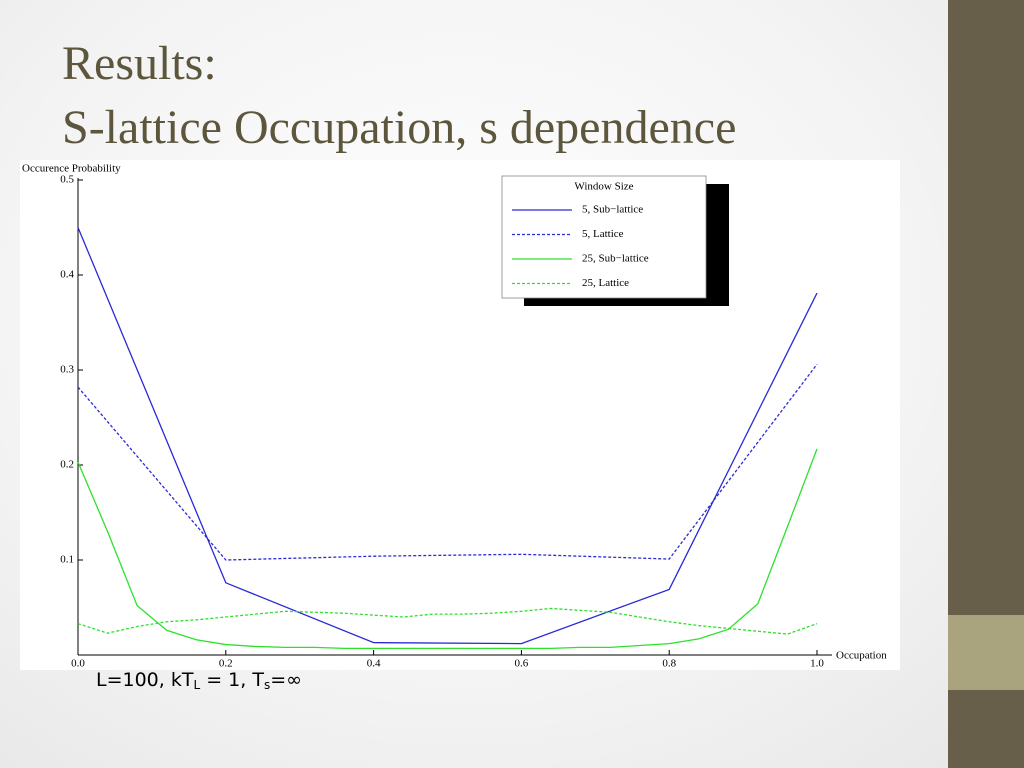 The image size is (1024, 768). What do you see at coordinates (286, 680) in the screenshot?
I see `annotation-part: =∞` at bounding box center [286, 680].